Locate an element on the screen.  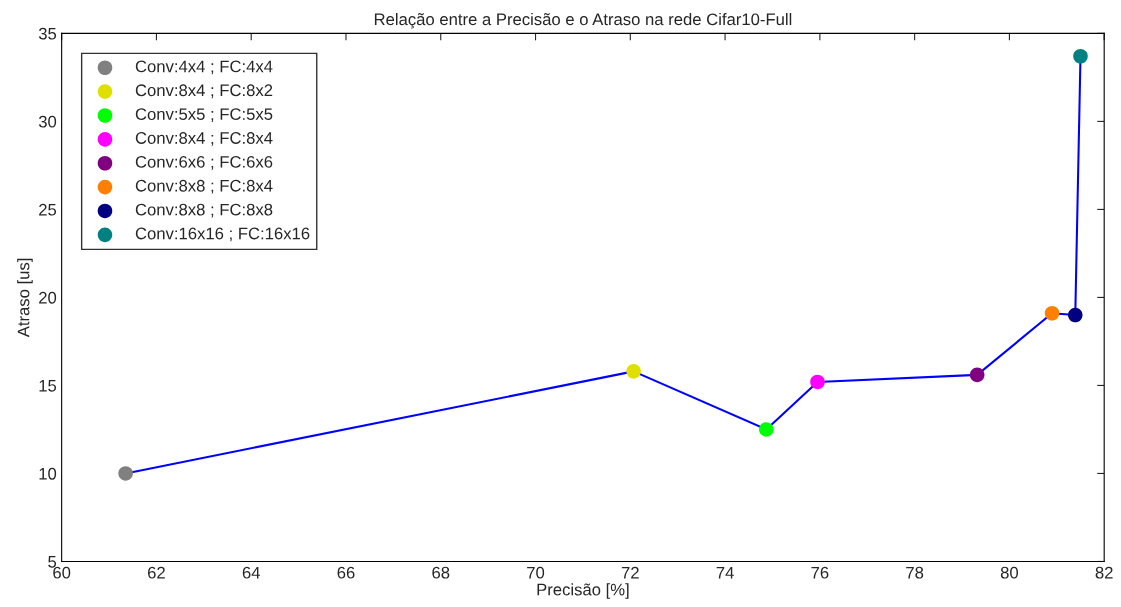
y-tick-label: 5 is located at coordinates (52, 562).